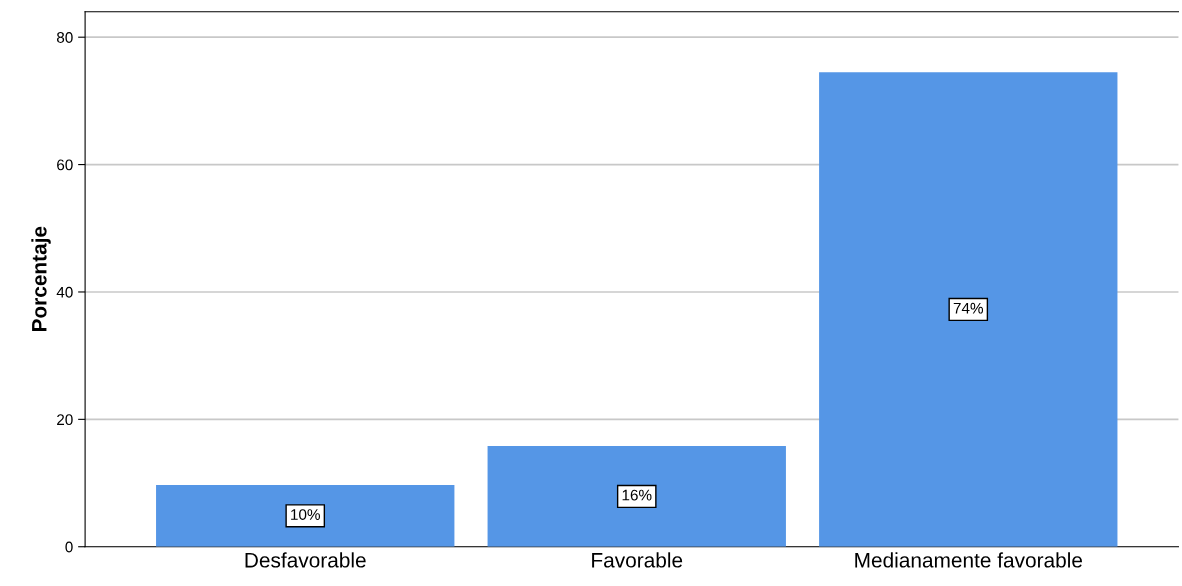 Image resolution: width=1182 pixels, height=586 pixels. I want to click on data-label: 74%, so click(968, 308).